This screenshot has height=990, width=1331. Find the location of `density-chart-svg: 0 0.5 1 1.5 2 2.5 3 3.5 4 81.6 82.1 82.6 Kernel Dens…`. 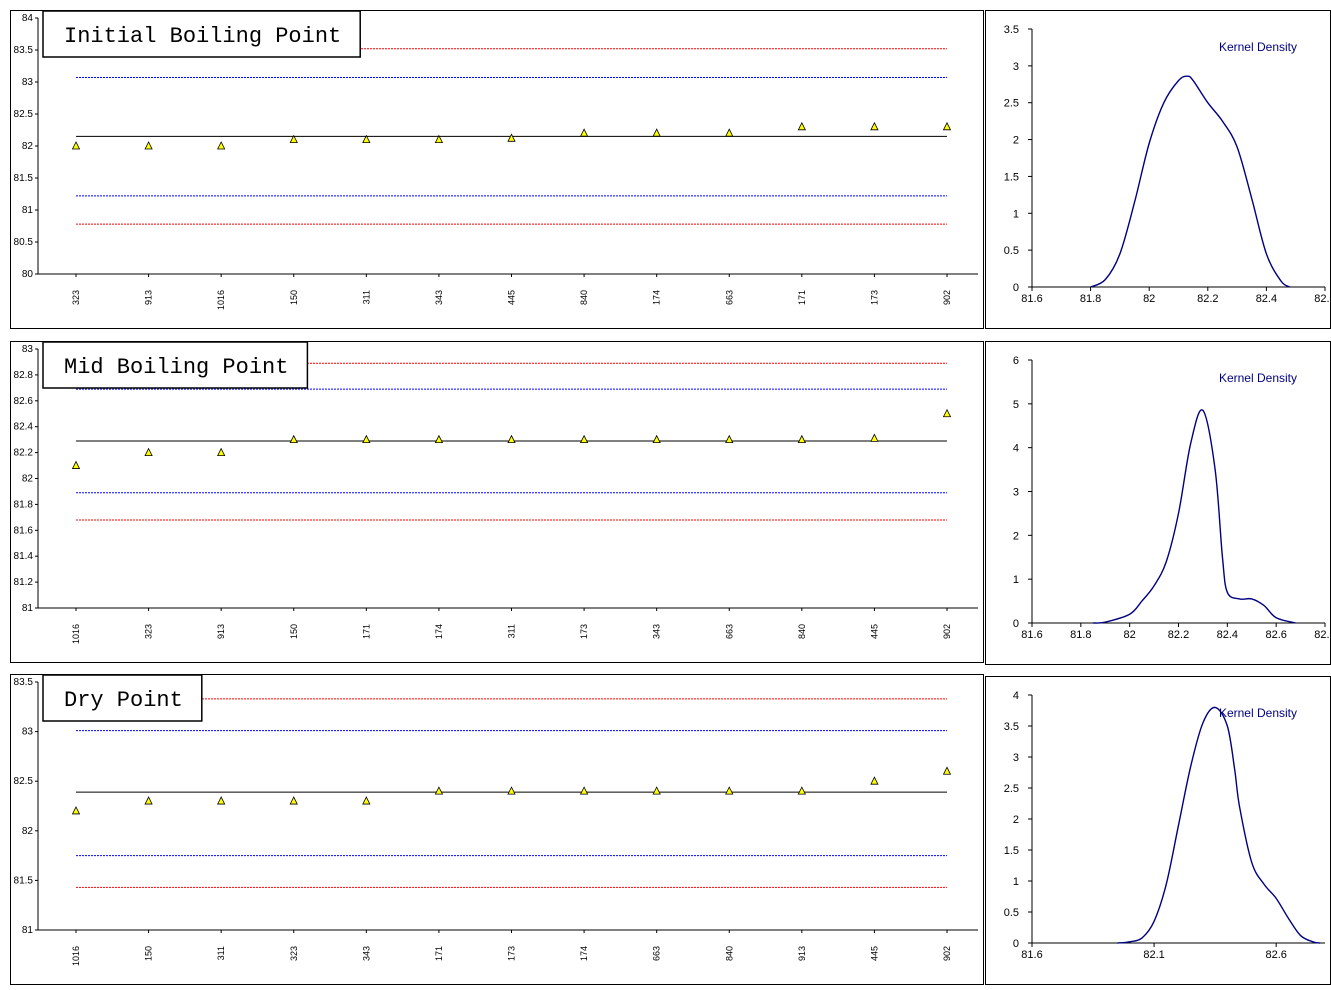

density-chart-svg: 0 0.5 1 1.5 2 2.5 3 3.5 4 81.6 82.1 82.6 Kernel Dens… is located at coordinates (1158, 830).